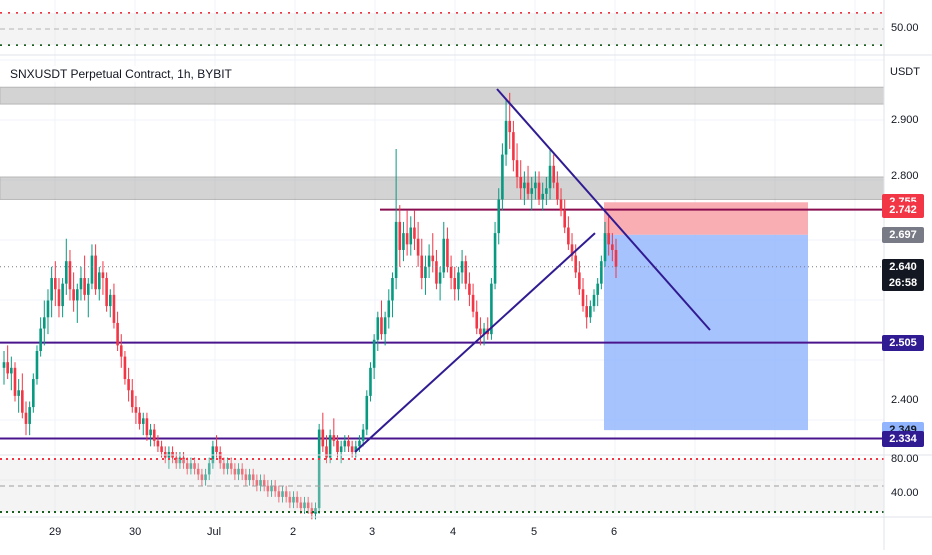 The width and height of the screenshot is (932, 555). What do you see at coordinates (442, 29) in the screenshot?
I see `osc-top-band` at bounding box center [442, 29].